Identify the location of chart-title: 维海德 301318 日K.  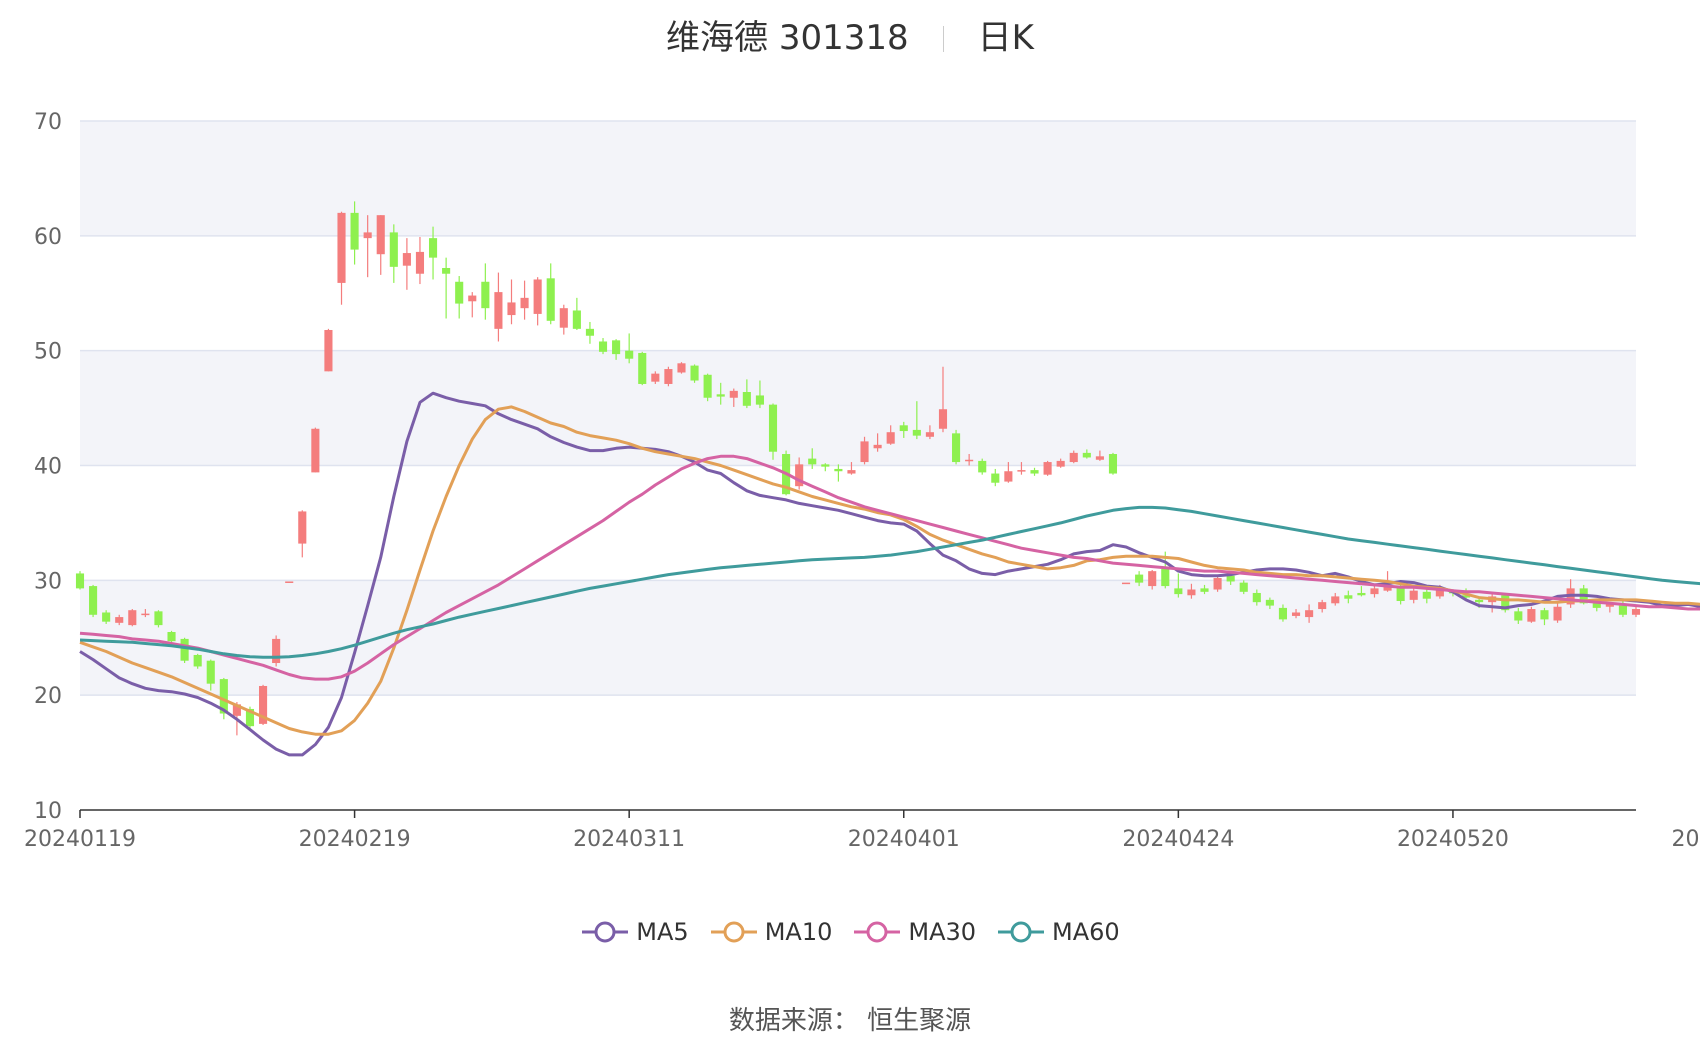
(850, 34).